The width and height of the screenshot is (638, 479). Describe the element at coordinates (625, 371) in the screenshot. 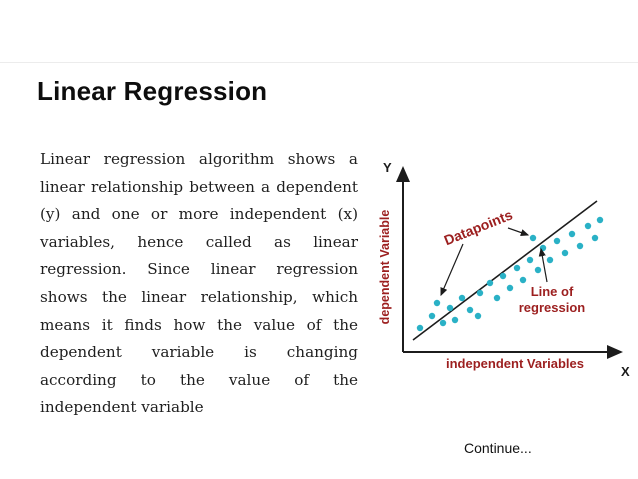

I see `x-axis-label: X` at that location.